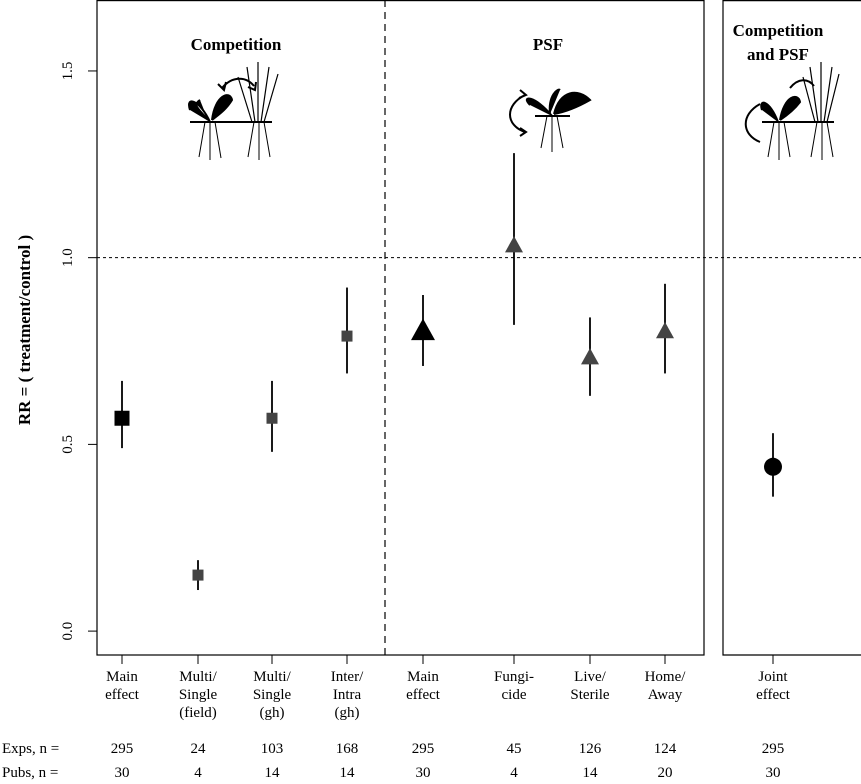 The height and width of the screenshot is (784, 861). What do you see at coordinates (272, 695) in the screenshot?
I see `x-tick-label: Multi/Single (gh)` at bounding box center [272, 695].